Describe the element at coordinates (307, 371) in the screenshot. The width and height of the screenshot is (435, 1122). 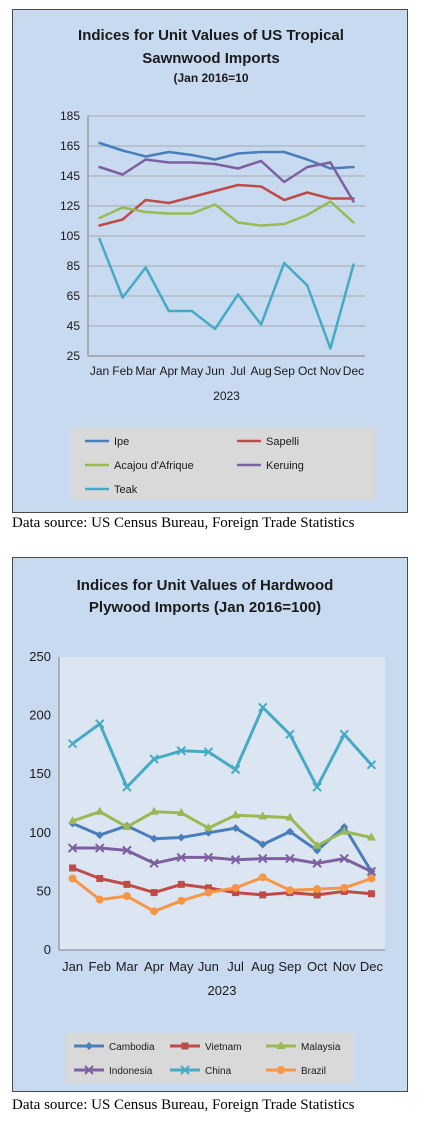
I see `sawnwood-x-tick-label: Oct` at that location.